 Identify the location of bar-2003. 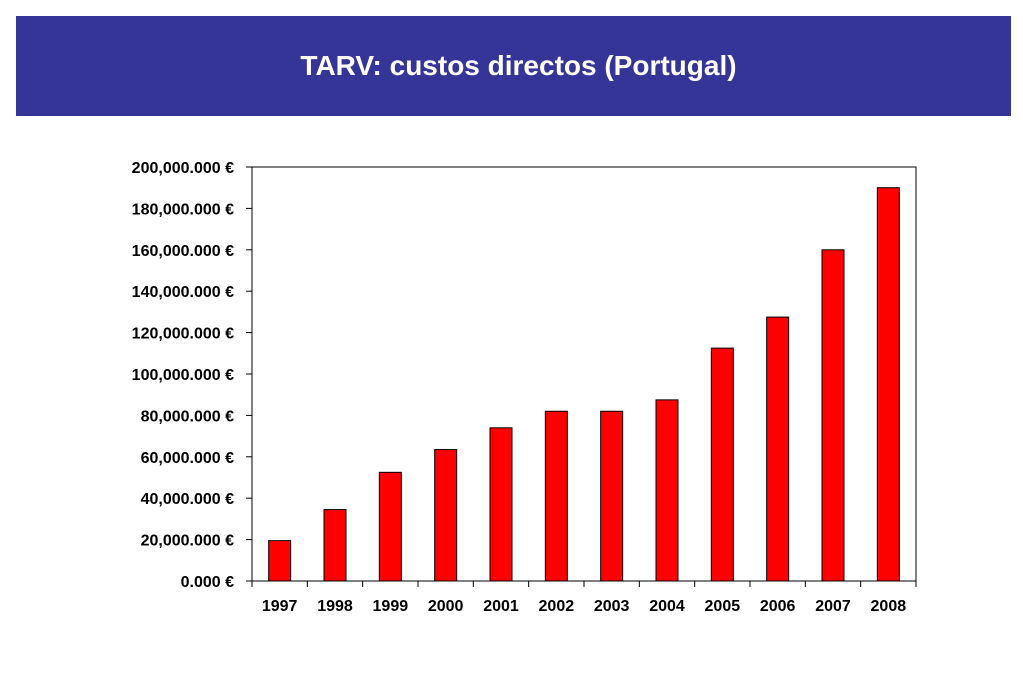
(612, 496).